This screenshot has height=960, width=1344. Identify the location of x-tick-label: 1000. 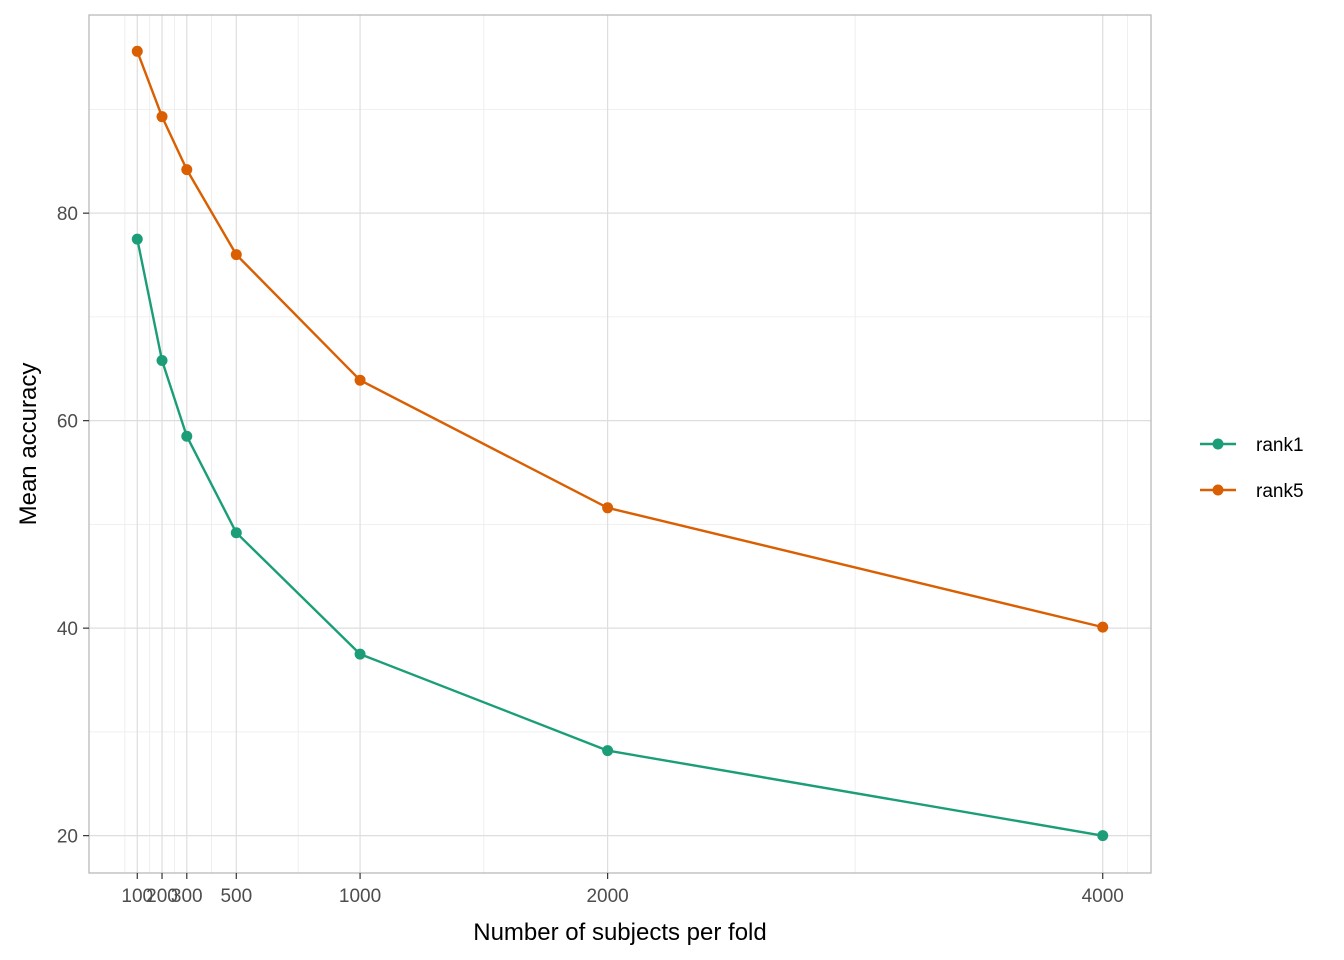
(360, 896).